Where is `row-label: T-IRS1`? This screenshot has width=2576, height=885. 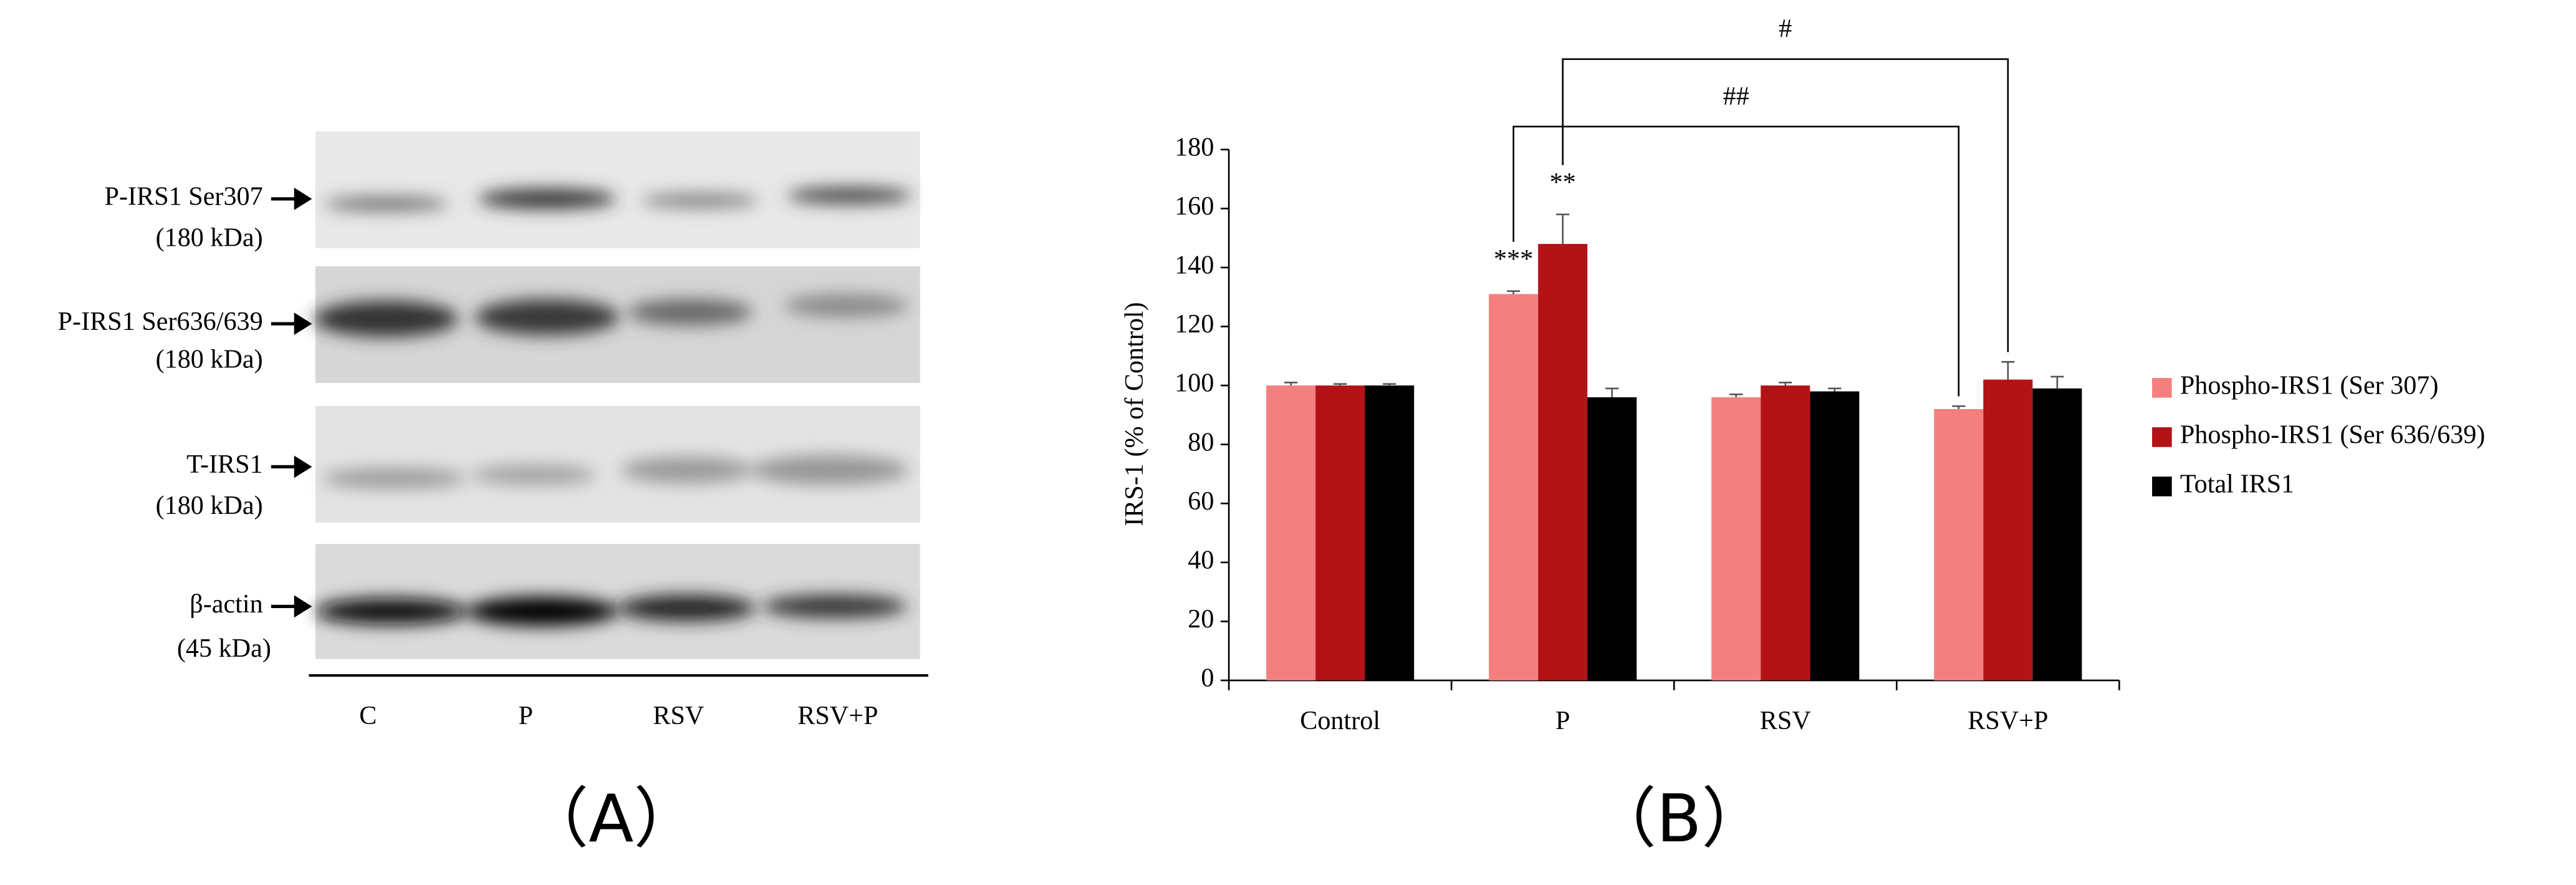
row-label: T-IRS1 is located at coordinates (224, 464).